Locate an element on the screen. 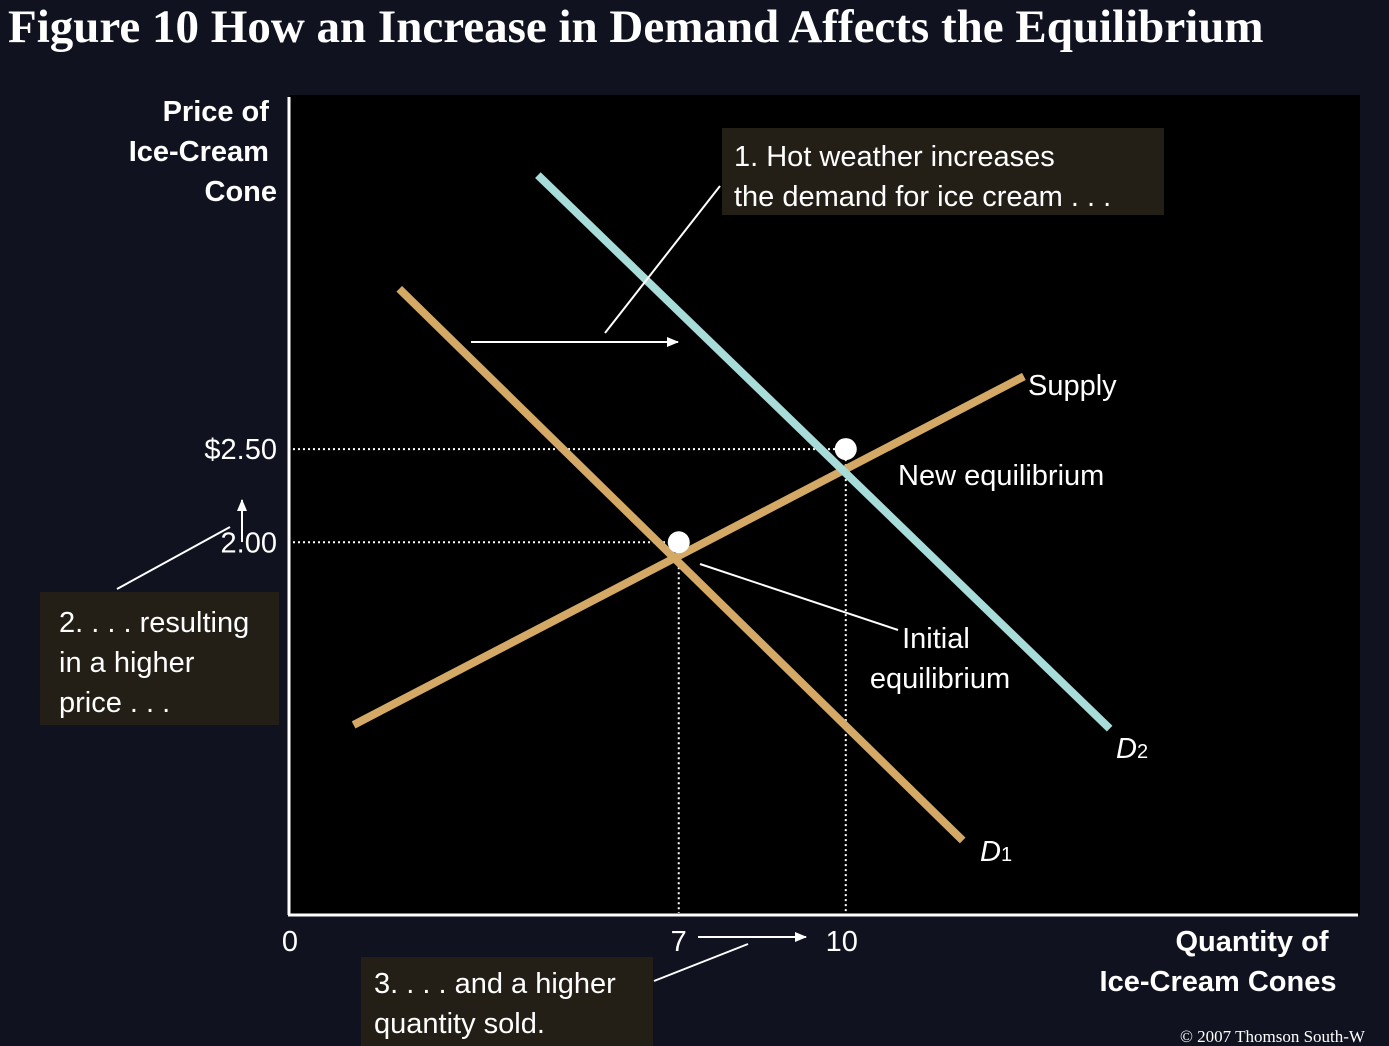 The image size is (1389, 1046). initial-equilibrium-label: Initial equilibrium is located at coordinates (940, 659).